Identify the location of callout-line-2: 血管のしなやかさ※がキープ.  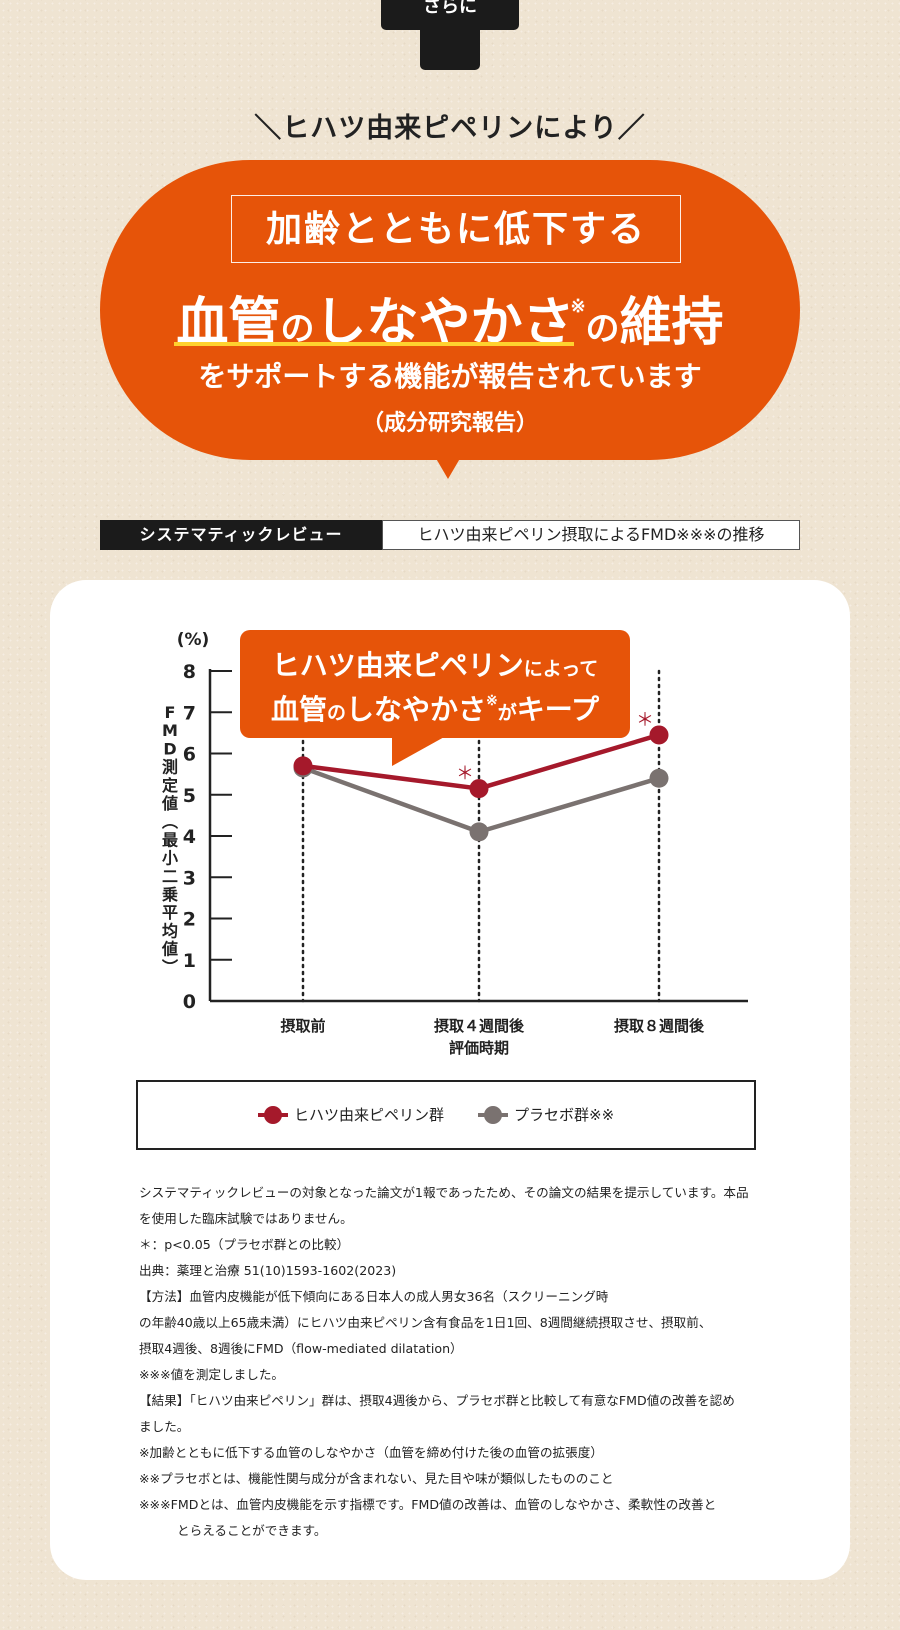
(435, 708).